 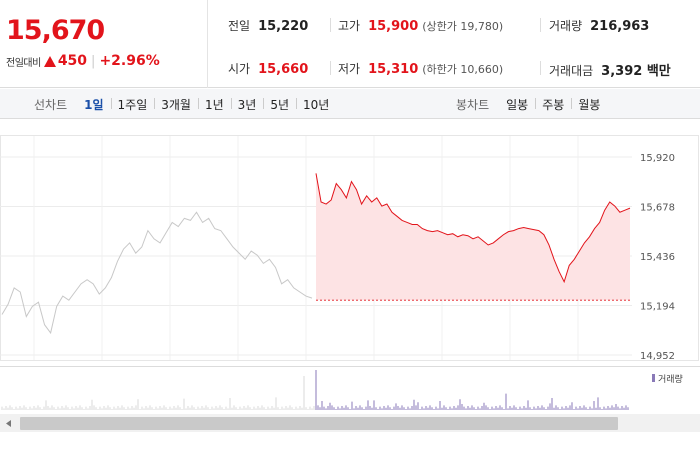 I want to click on candle-weekly: 주봉, so click(x=553, y=104).